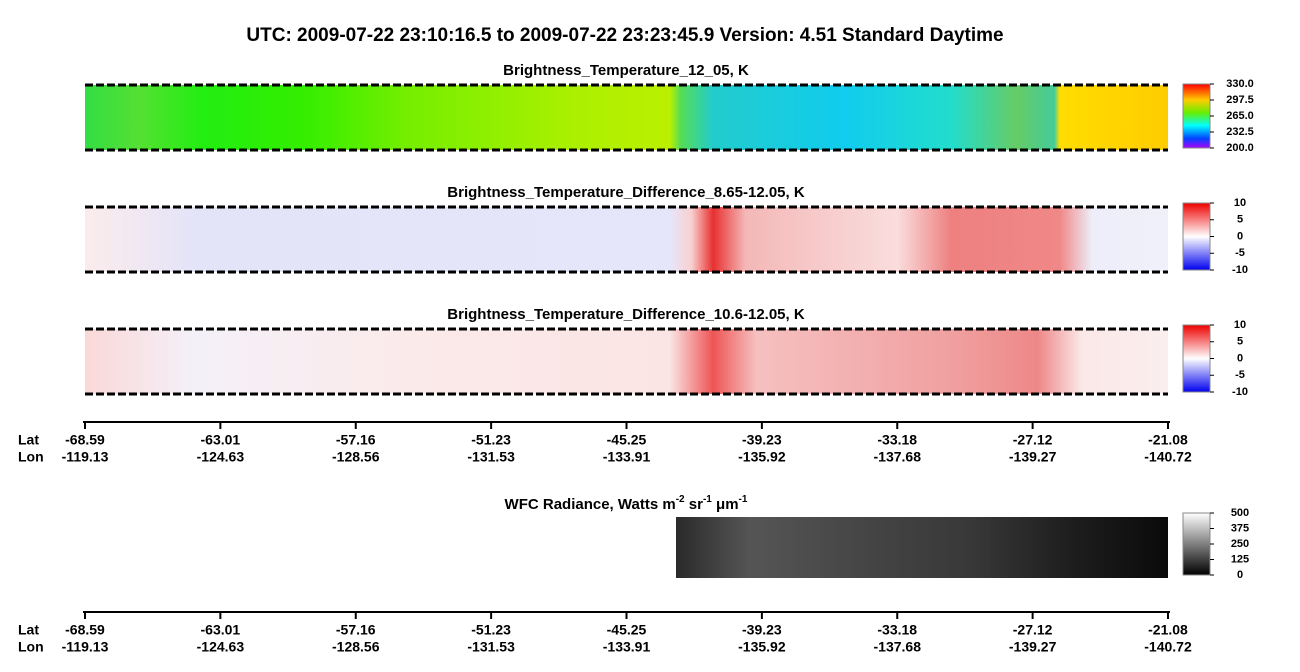 This screenshot has height=672, width=1300. I want to click on image-btd865, so click(626, 239).